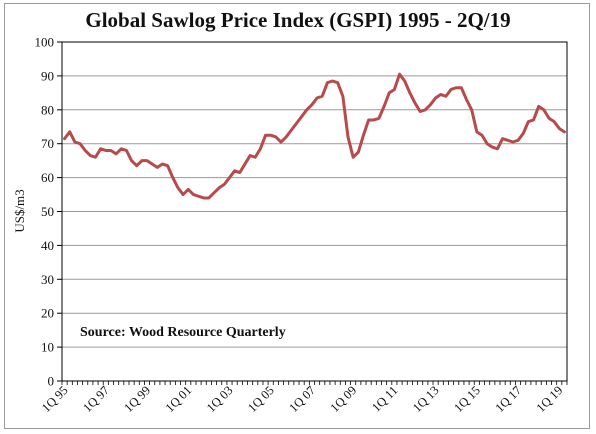 Image resolution: width=596 pixels, height=434 pixels. Describe the element at coordinates (467, 399) in the screenshot. I see `x-tick-label: 1Q 15` at that location.